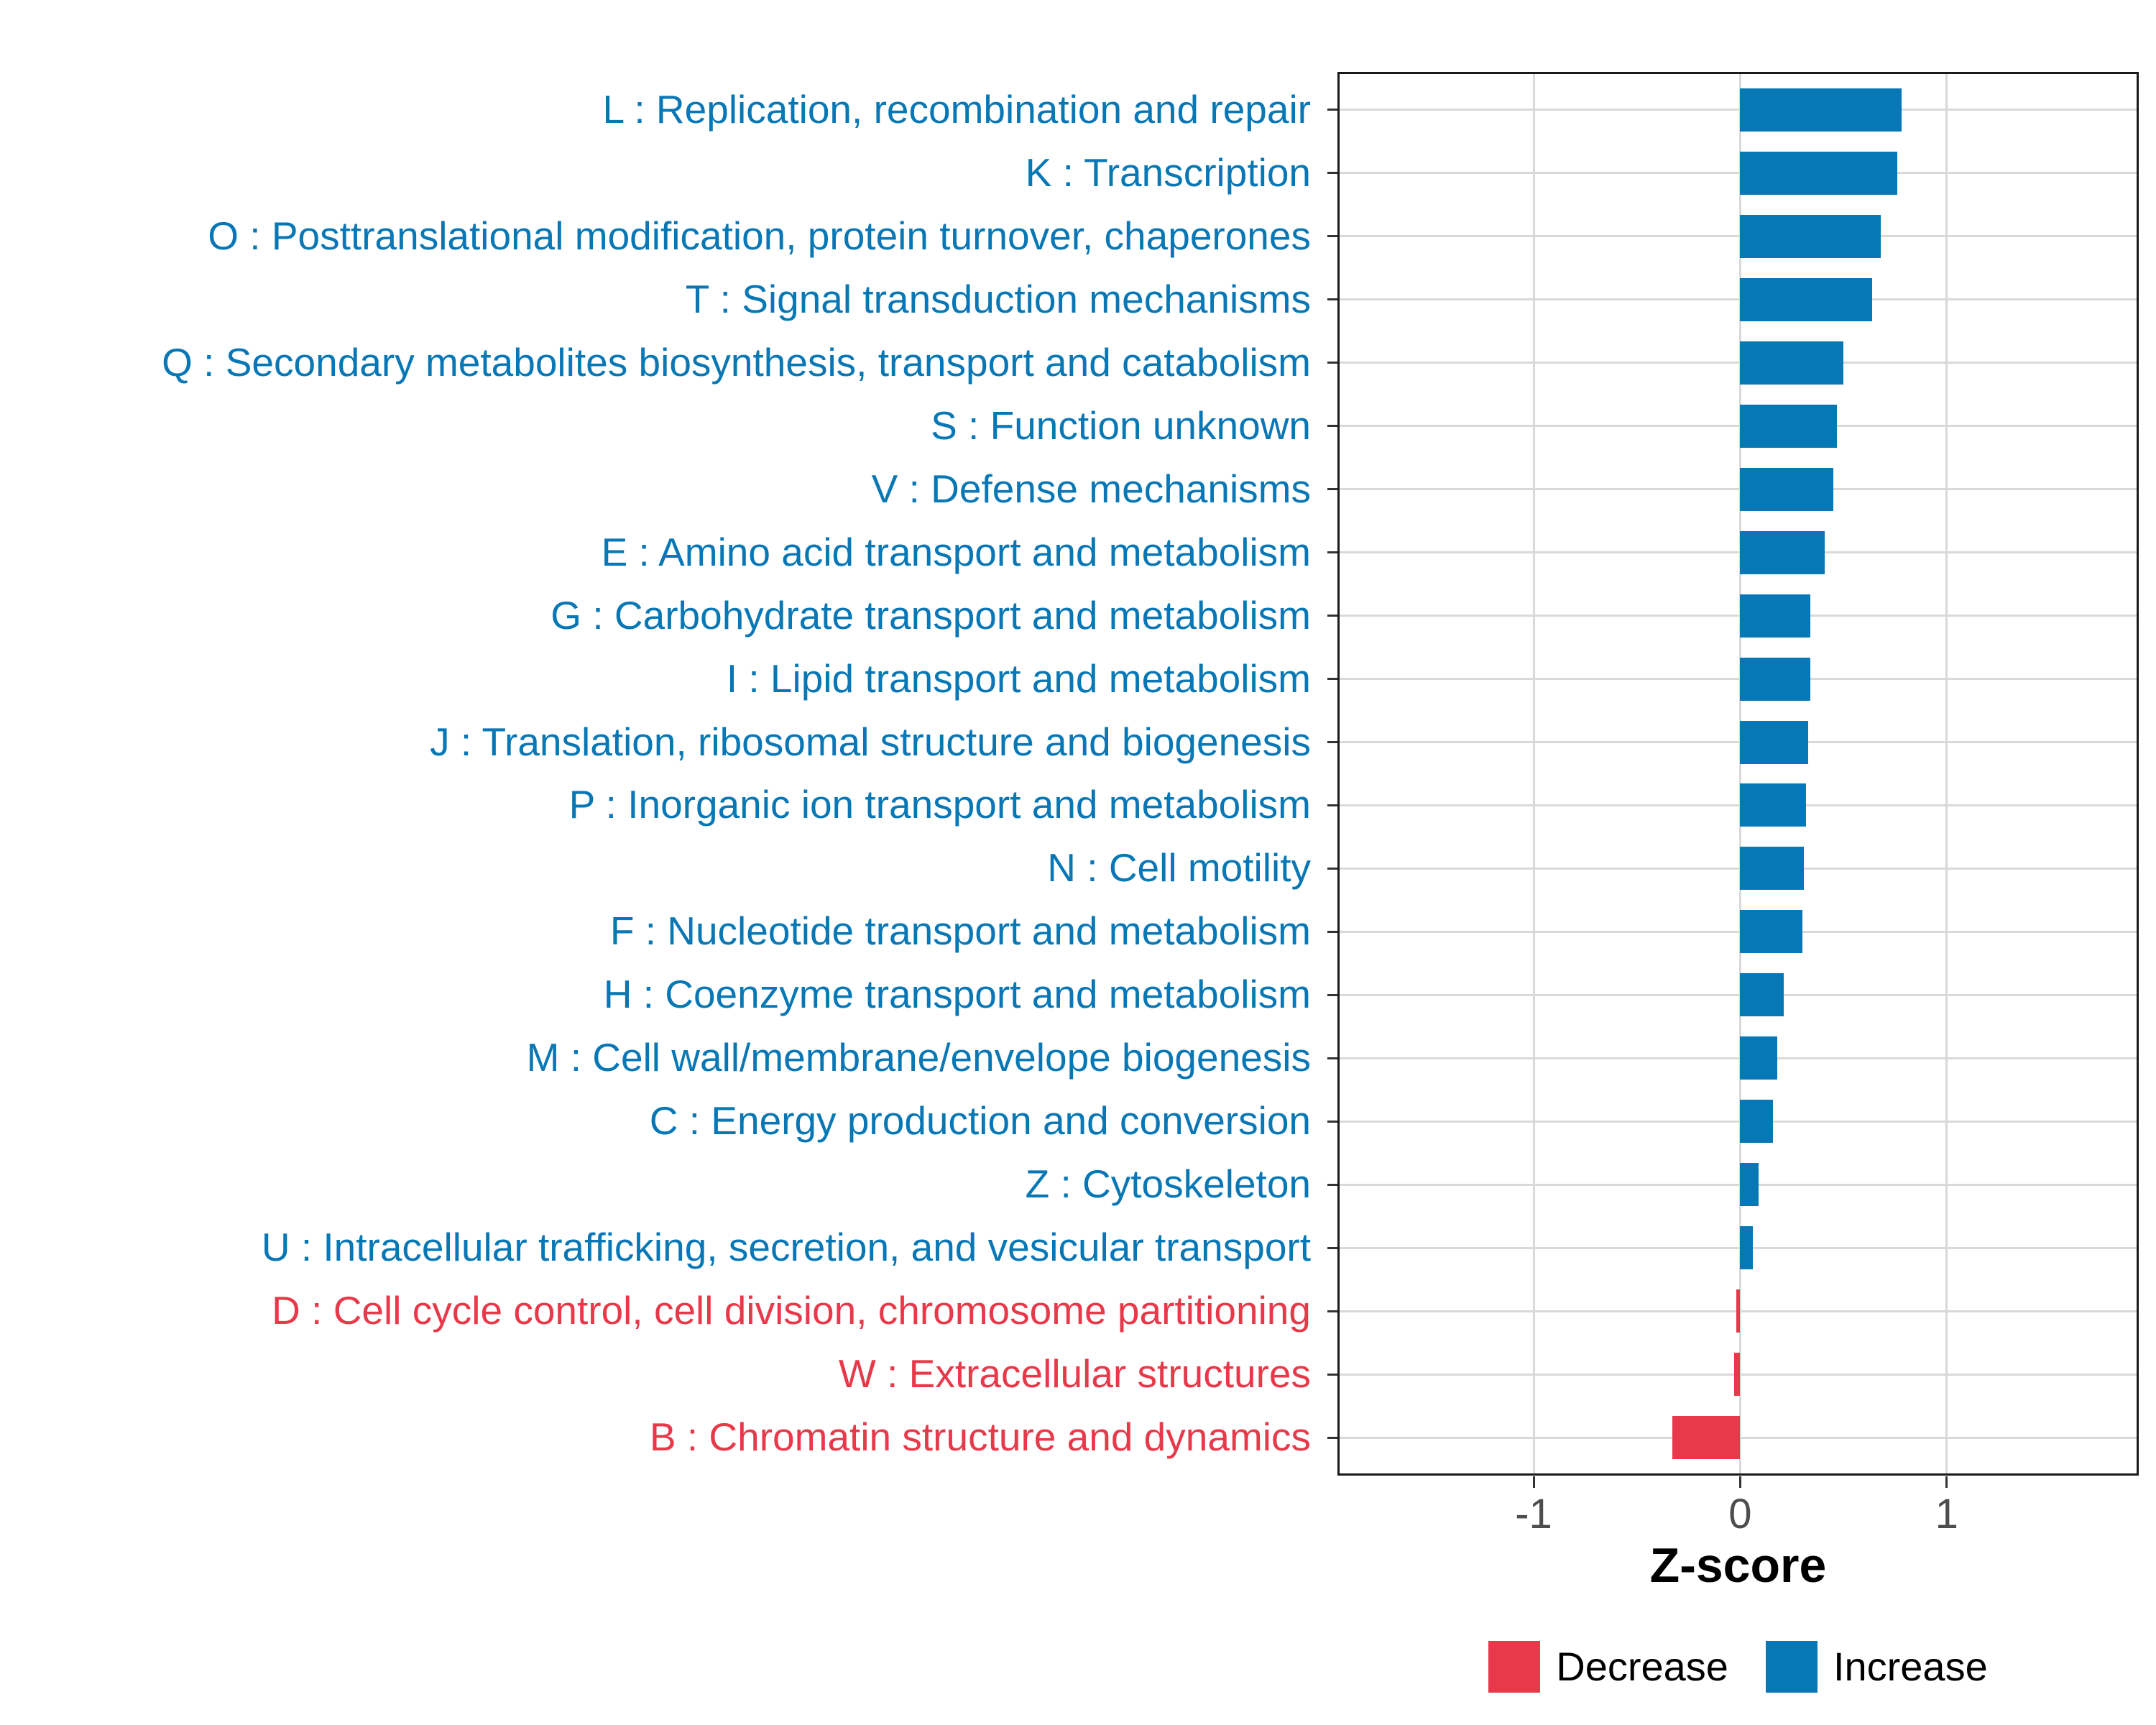 The height and width of the screenshot is (1725, 2156). I want to click on horizontal-gridline-I, so click(1738, 679).